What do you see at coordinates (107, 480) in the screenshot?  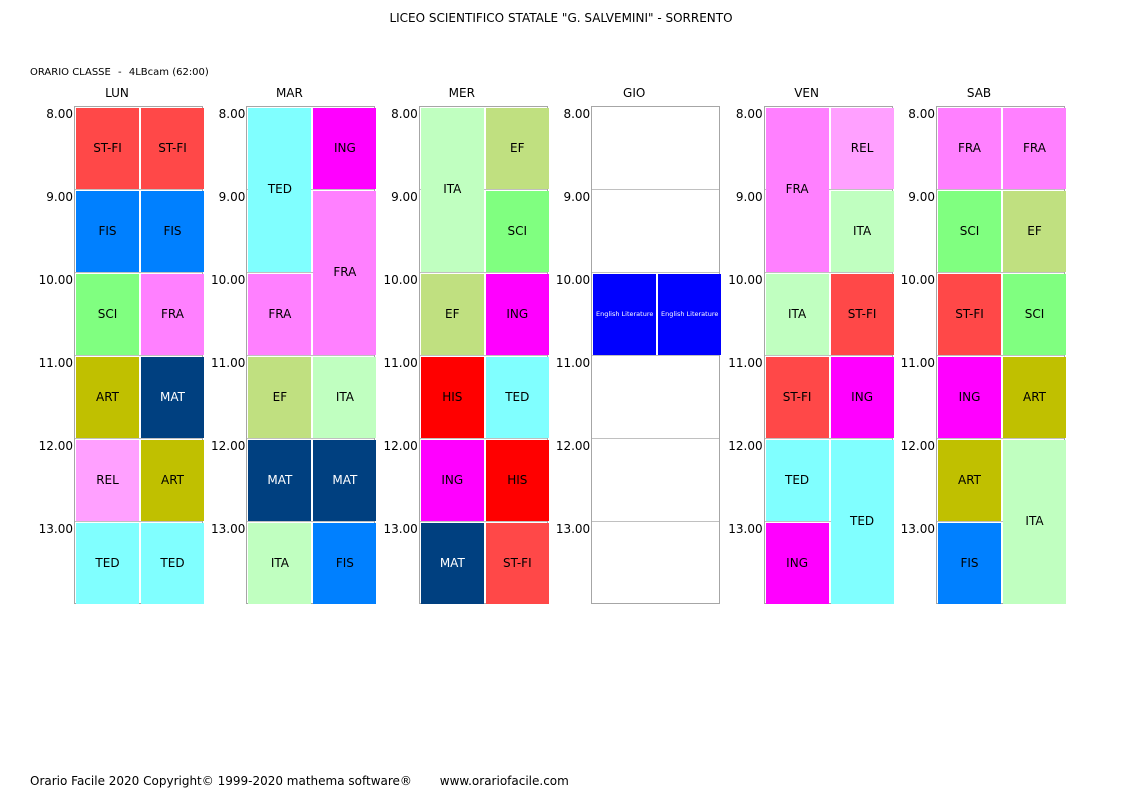 I see `lesson-cell: REL` at bounding box center [107, 480].